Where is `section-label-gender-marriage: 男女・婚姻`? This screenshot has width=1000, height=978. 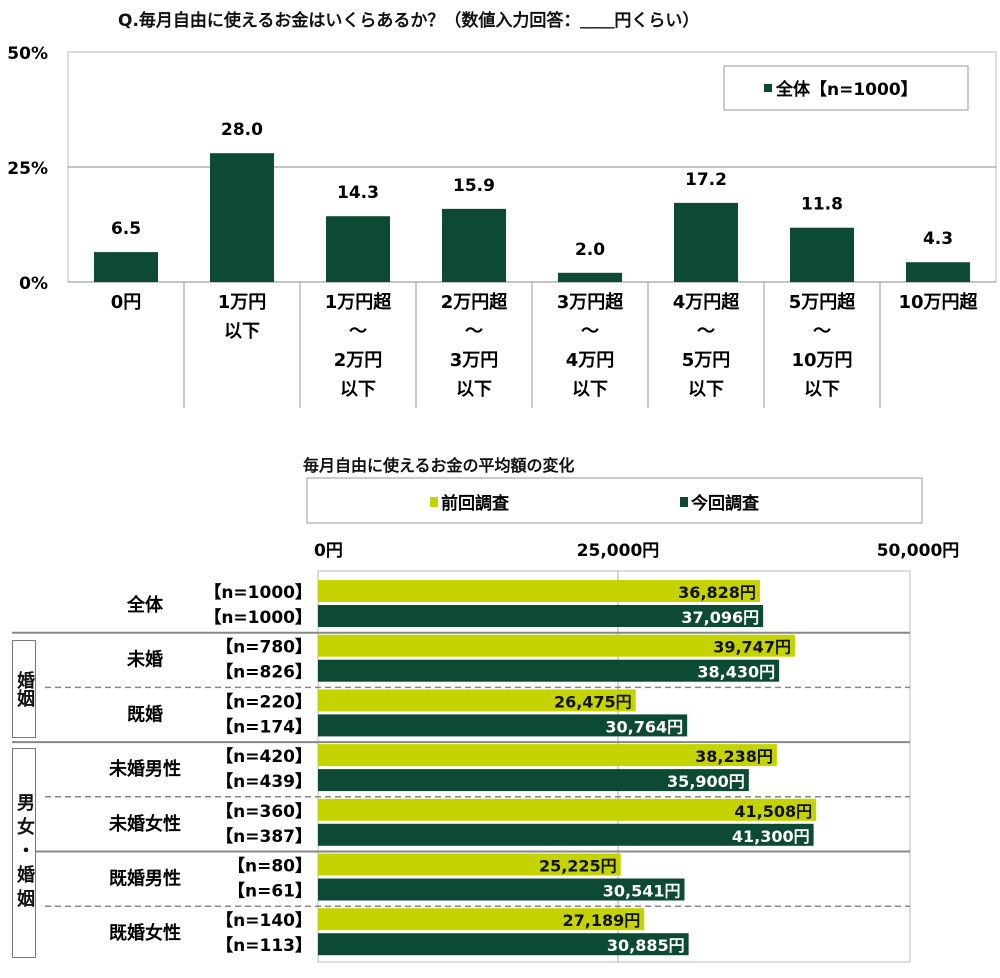
section-label-gender-marriage: 男女・婚姻 is located at coordinates (24, 853).